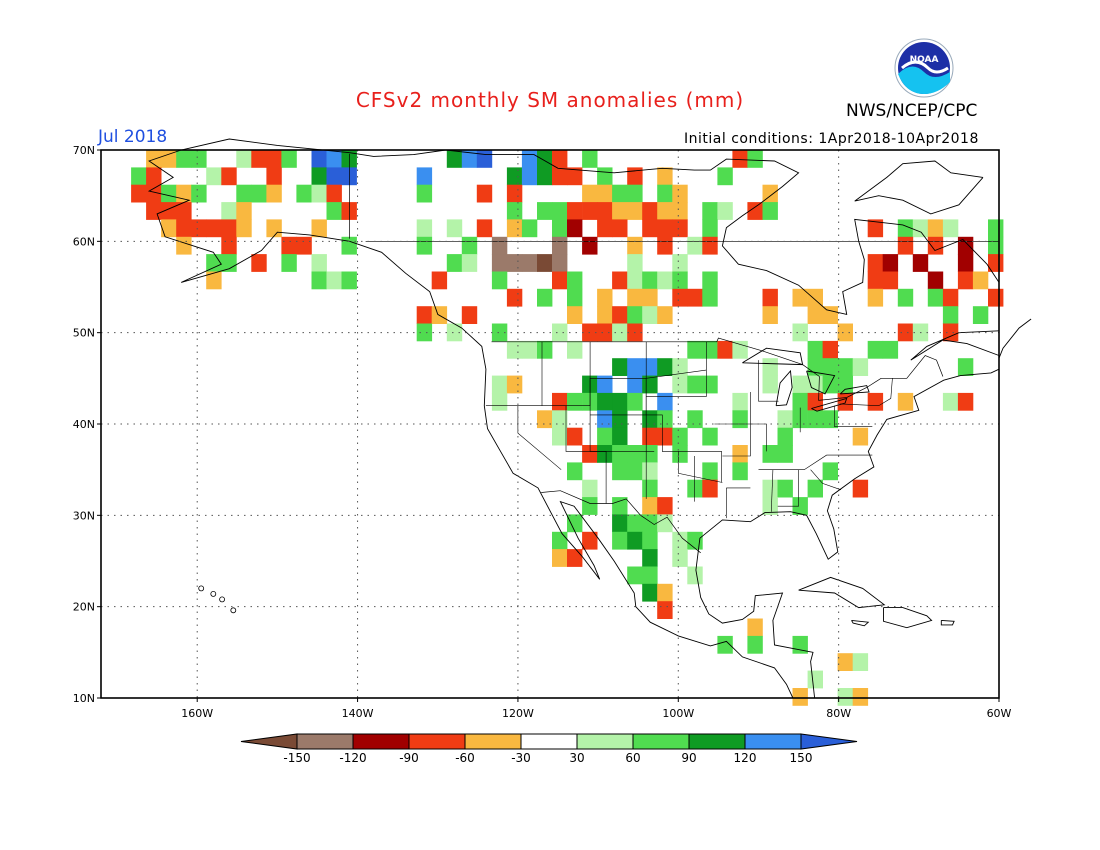  Describe the element at coordinates (632, 758) in the screenshot. I see `colorbar-tick-label: 60` at that location.